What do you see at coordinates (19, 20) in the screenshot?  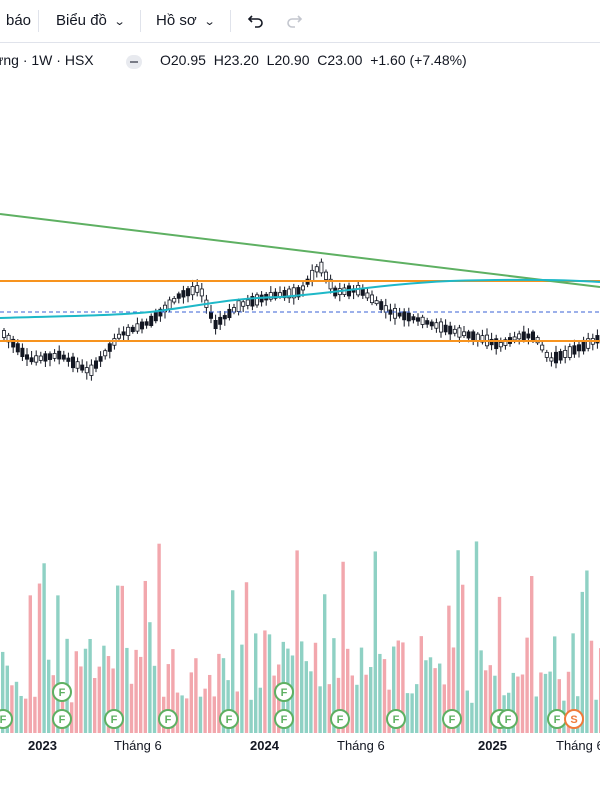 I see `alerts-button: báo` at bounding box center [19, 20].